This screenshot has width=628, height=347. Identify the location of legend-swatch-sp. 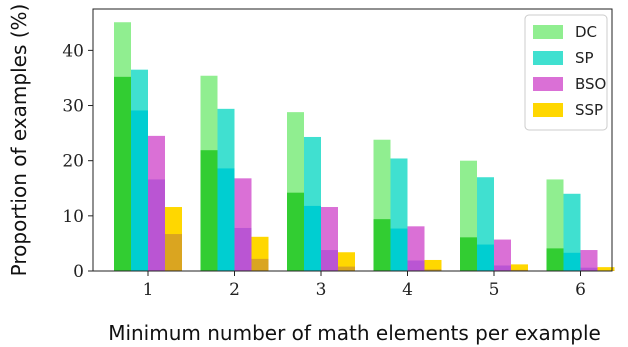
(548, 58).